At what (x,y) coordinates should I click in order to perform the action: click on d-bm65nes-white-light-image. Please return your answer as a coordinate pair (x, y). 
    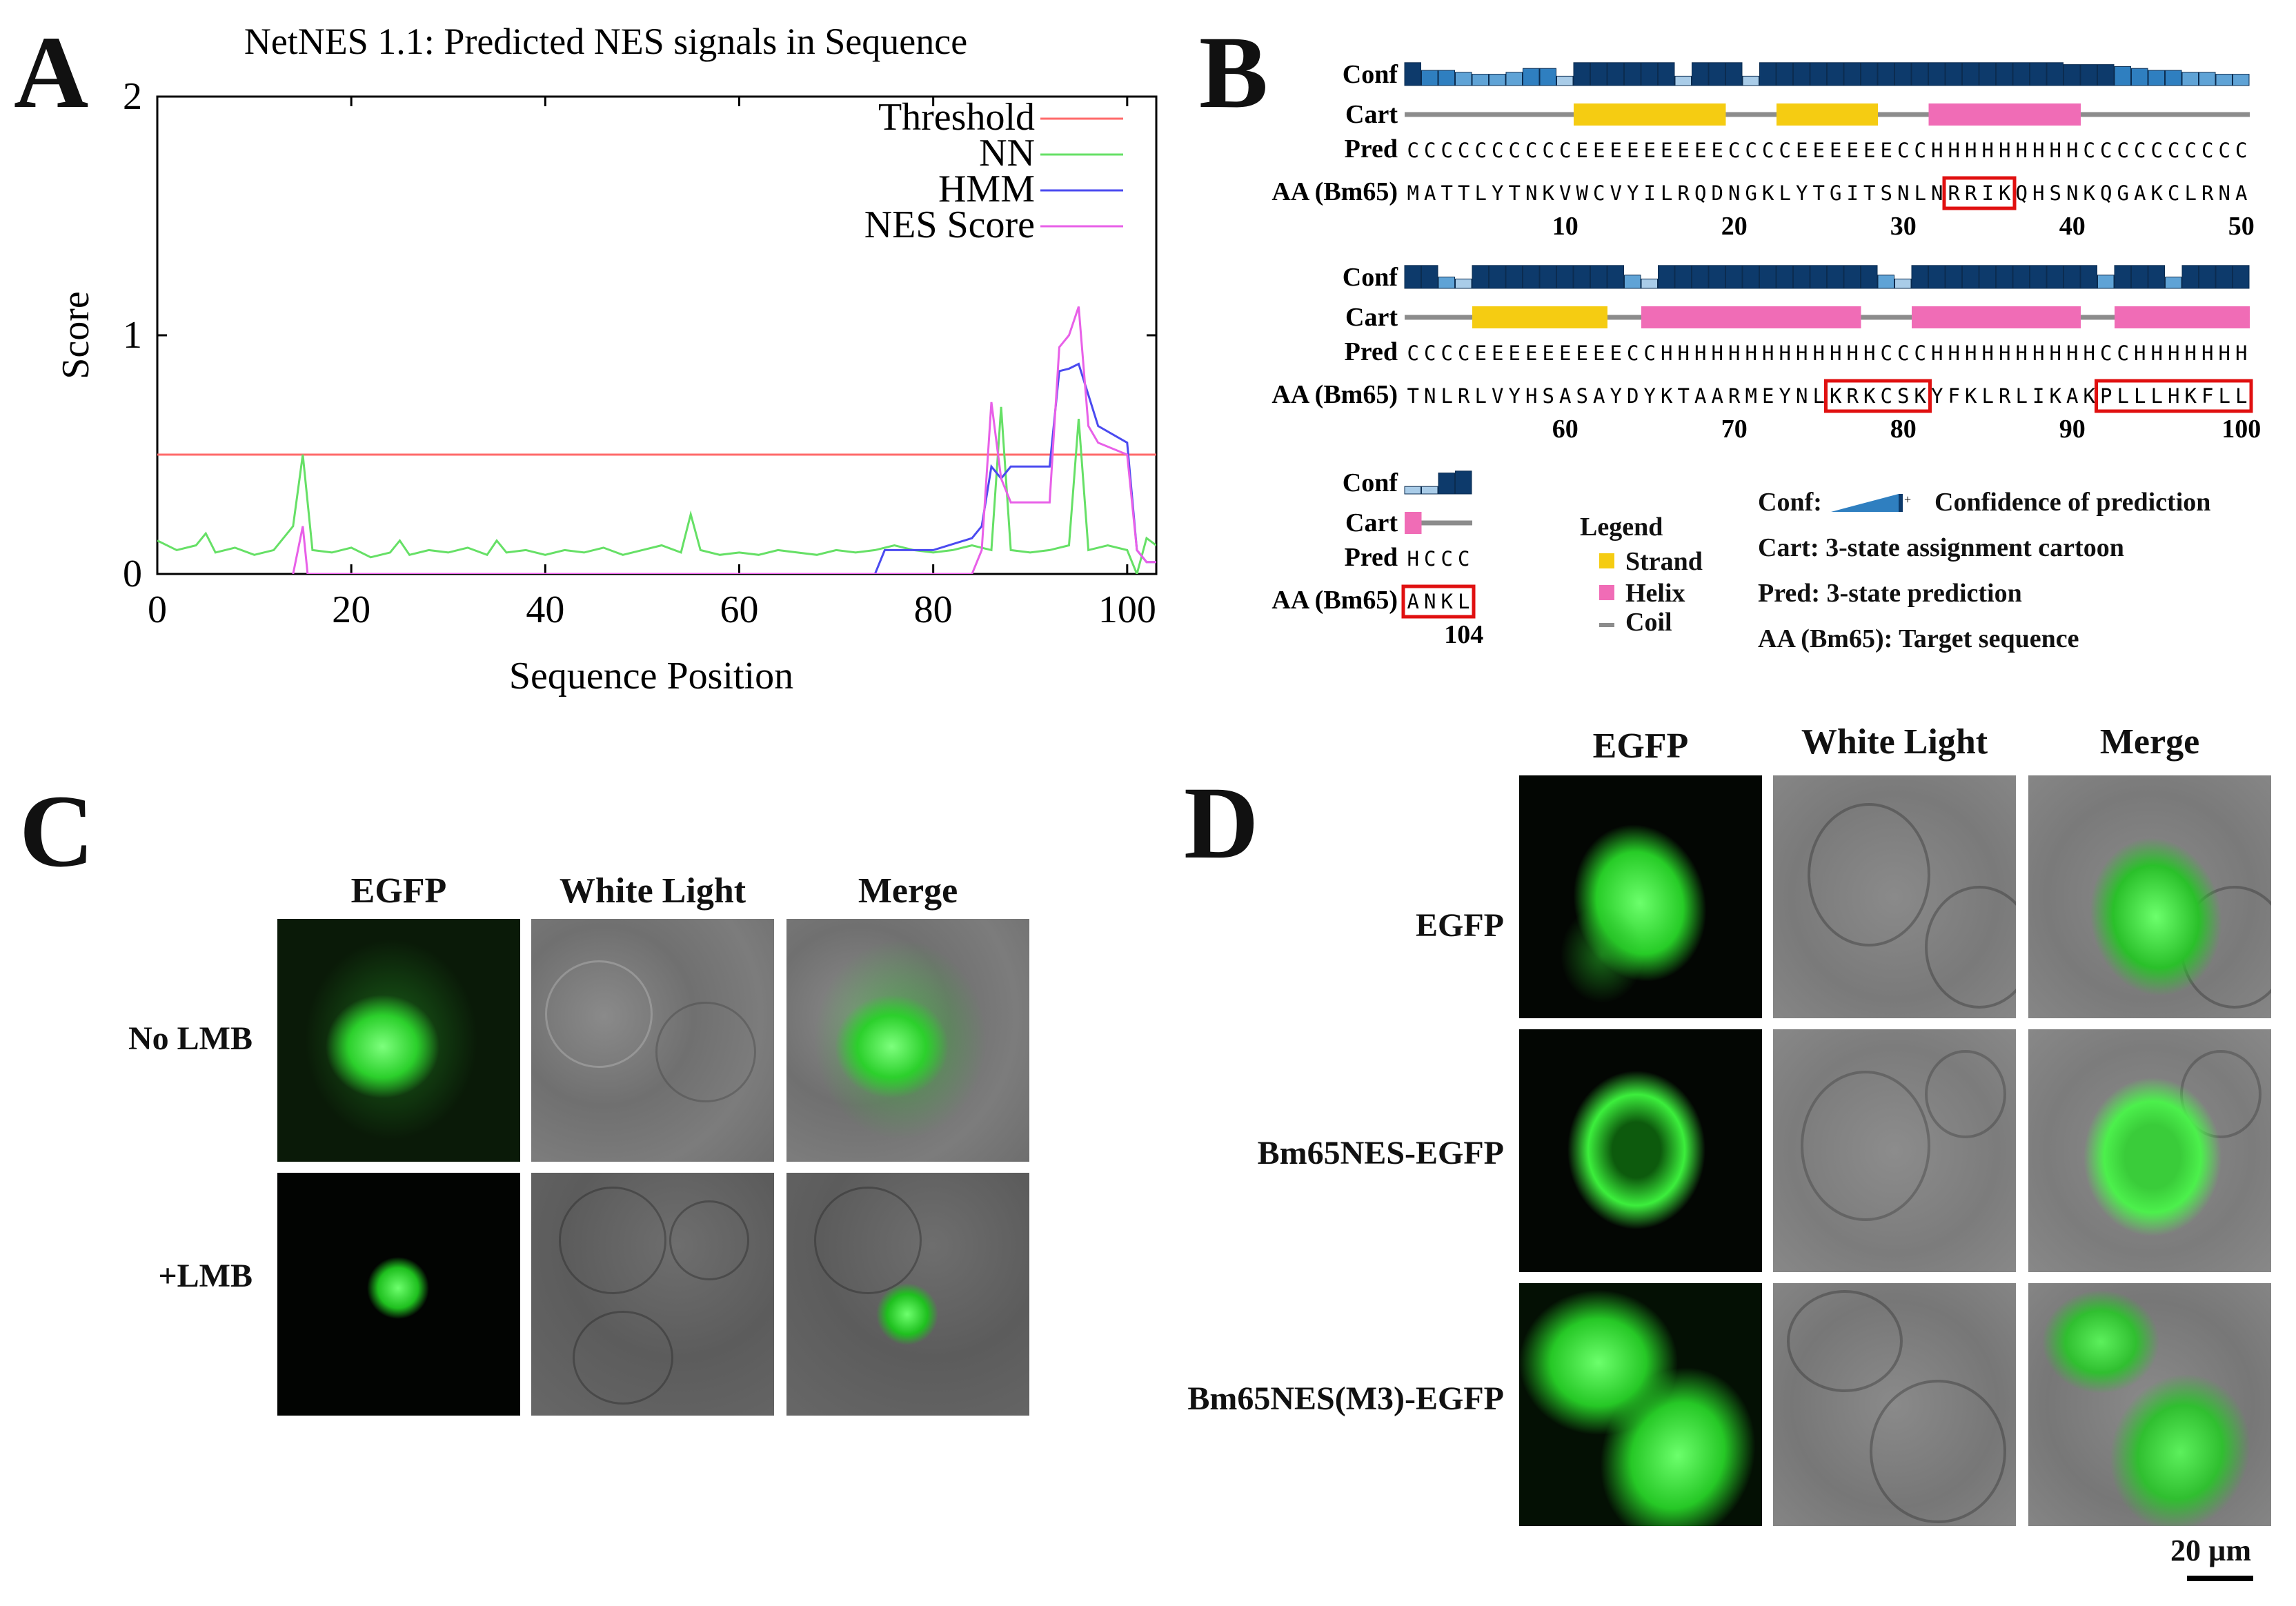
    Looking at the image, I should click on (1895, 1150).